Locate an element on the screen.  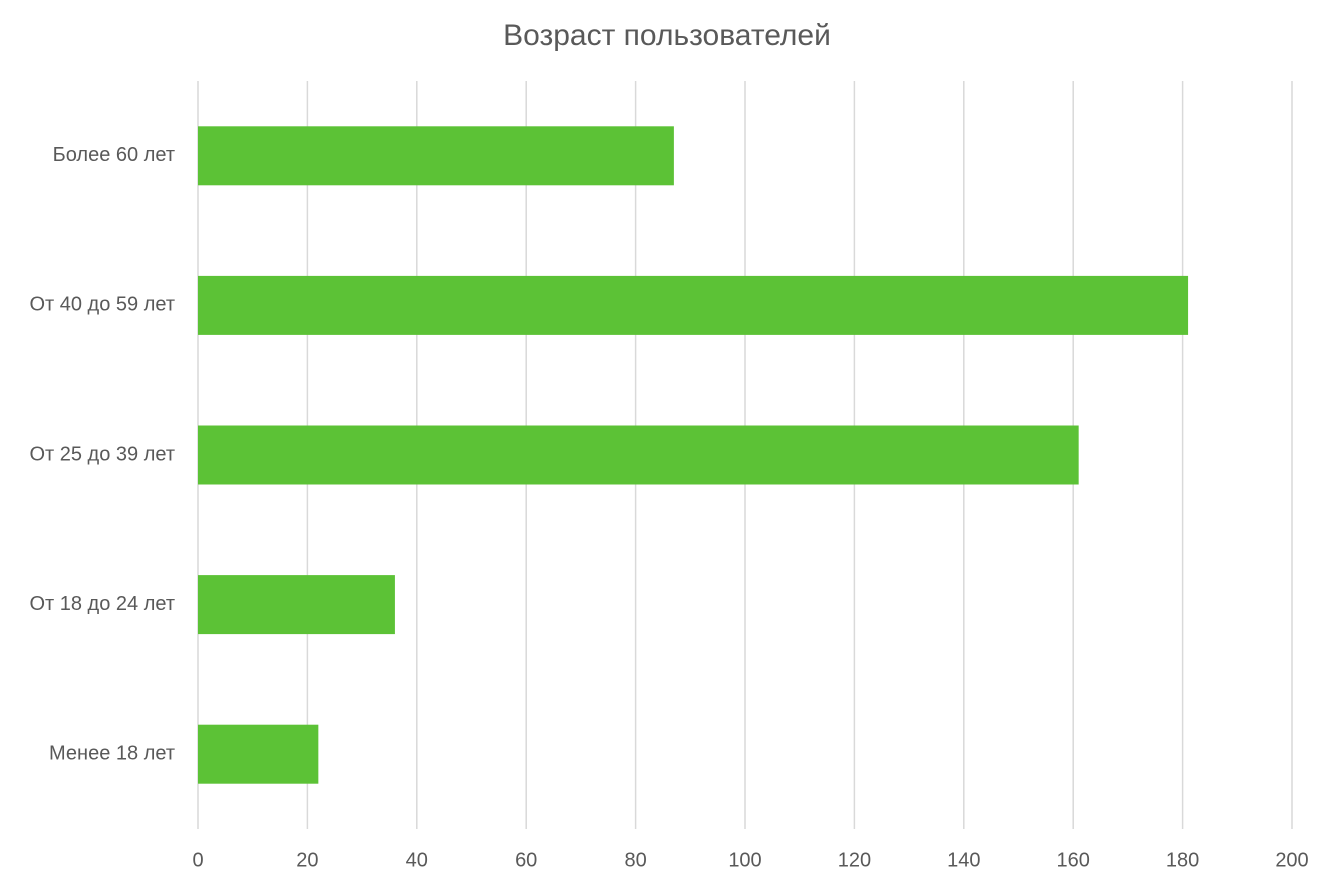
x-tick-label: 160 is located at coordinates (1073, 860).